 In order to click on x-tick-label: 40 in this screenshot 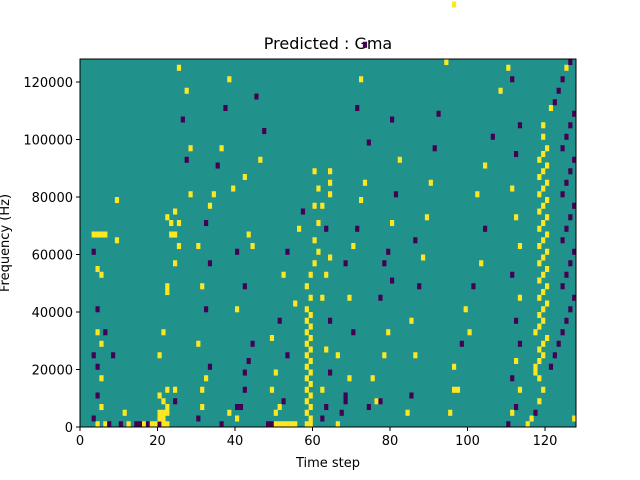, I will do `click(235, 441)`.